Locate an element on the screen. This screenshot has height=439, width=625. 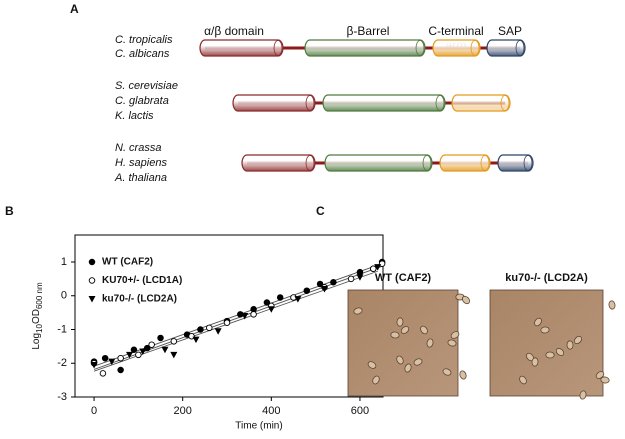
y-tick-label: 1 is located at coordinates (64, 262).